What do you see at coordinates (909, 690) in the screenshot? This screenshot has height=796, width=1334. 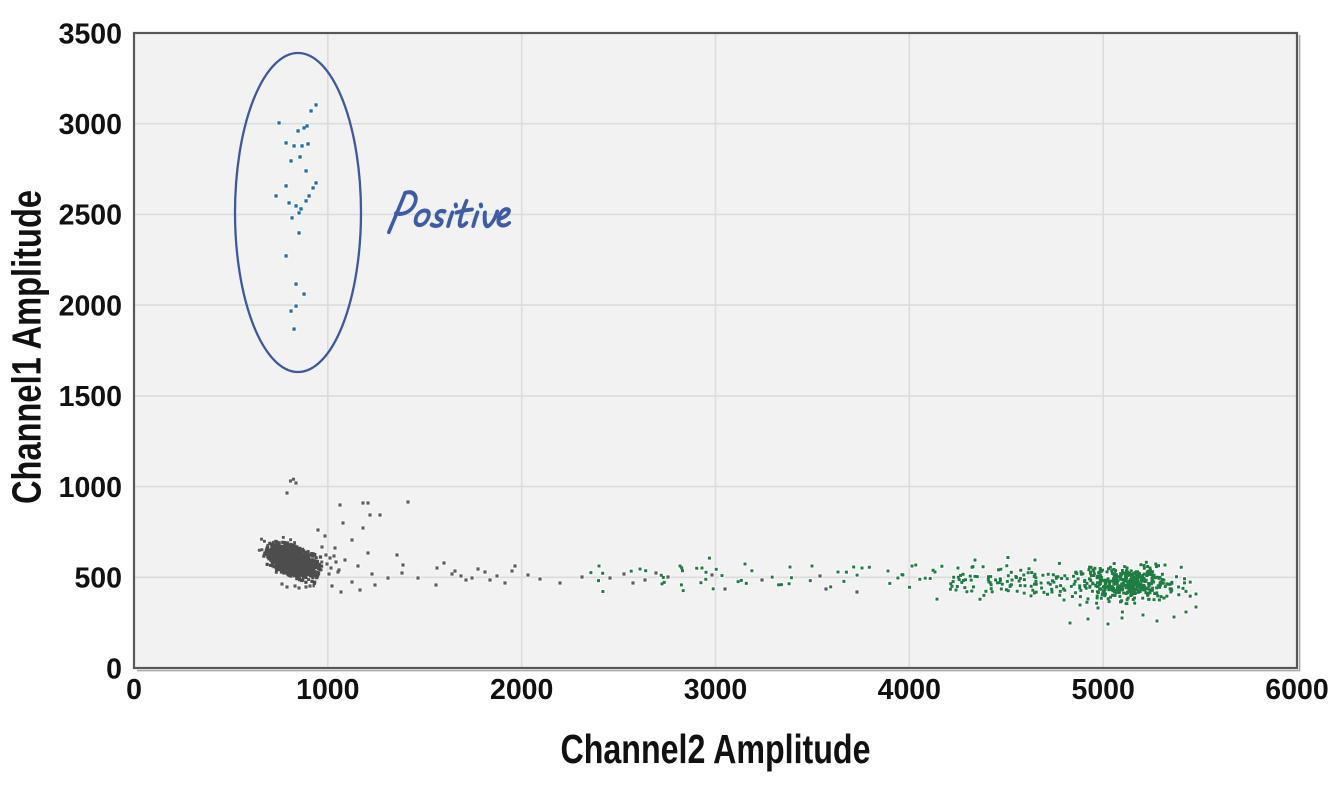 I see `svg-text: 4000` at bounding box center [909, 690].